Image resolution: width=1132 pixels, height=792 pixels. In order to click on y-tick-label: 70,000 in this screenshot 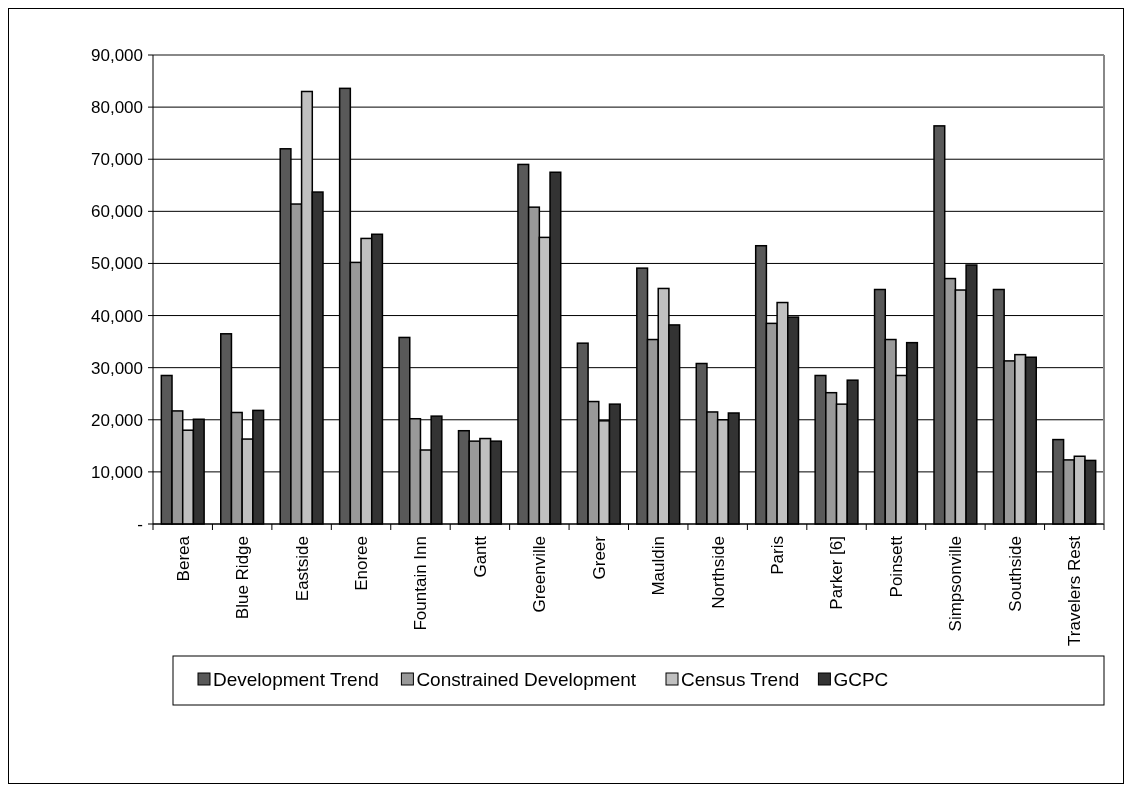, I will do `click(117, 160)`.